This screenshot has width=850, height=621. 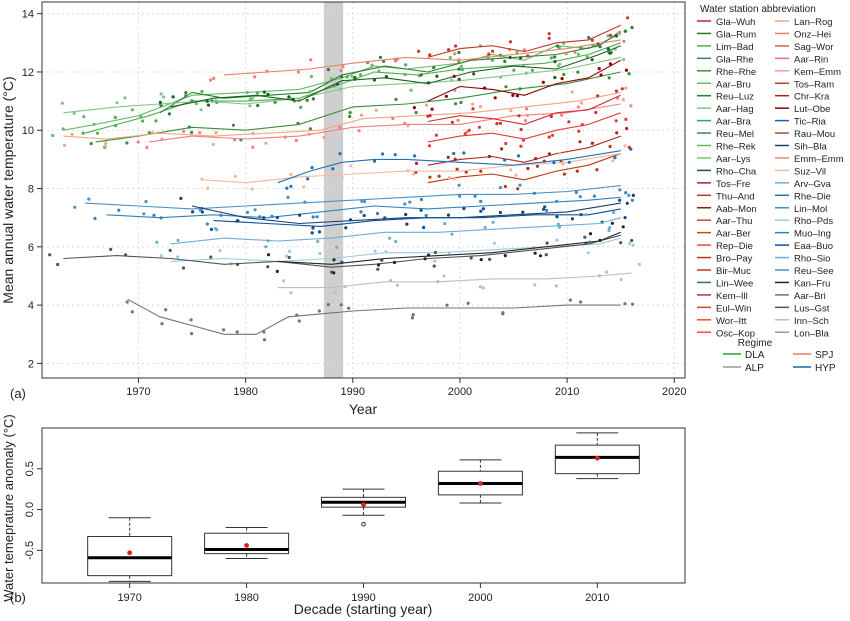 I want to click on legend-label: Kem–Ill, so click(x=732, y=296).